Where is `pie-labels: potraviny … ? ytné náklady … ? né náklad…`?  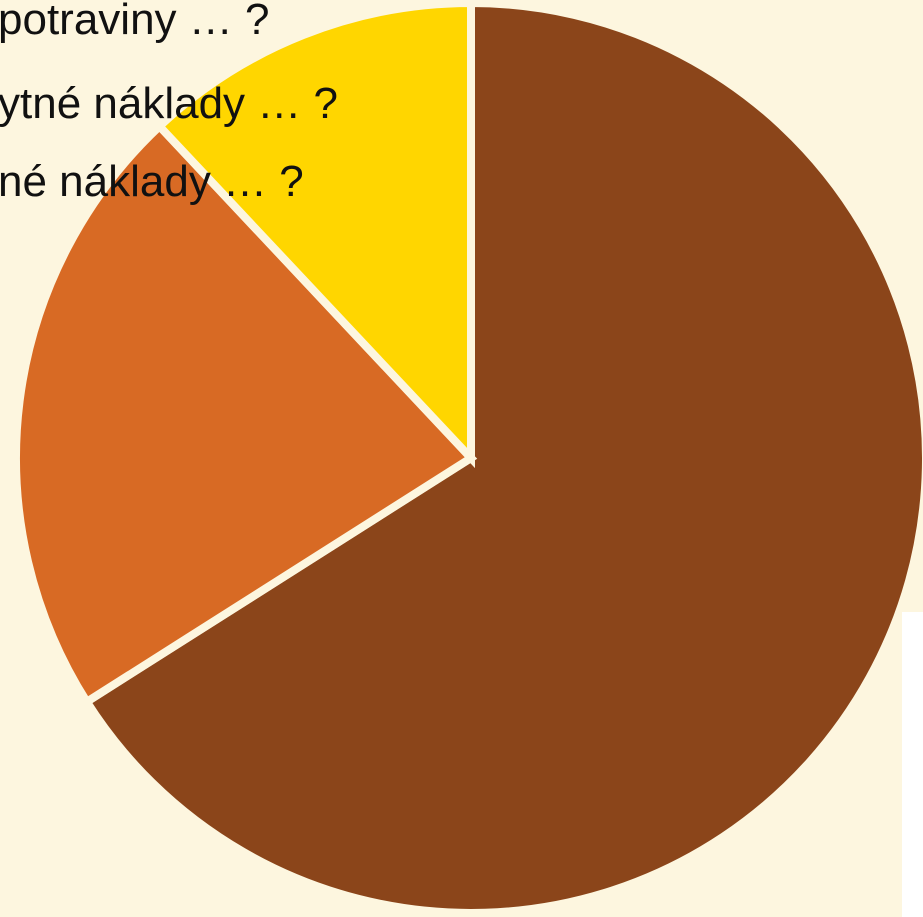 pie-labels: potraviny … ? ytné náklady … ? né náklad… is located at coordinates (169, 103).